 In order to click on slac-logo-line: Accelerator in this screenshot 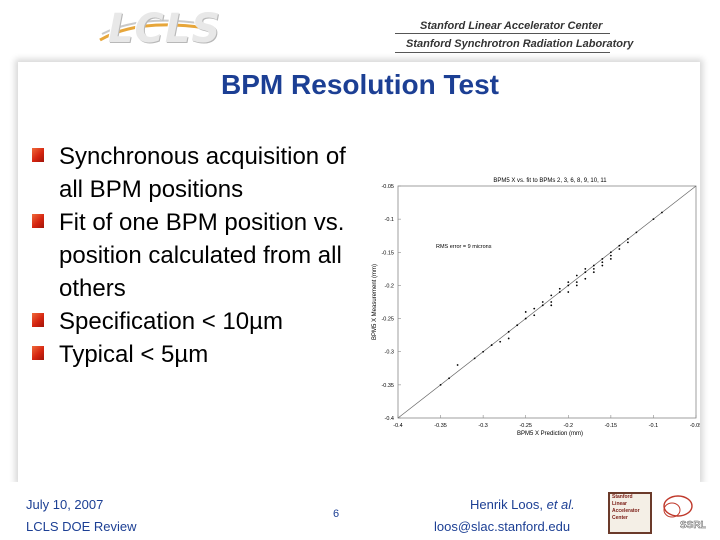, I will do `click(626, 511)`.